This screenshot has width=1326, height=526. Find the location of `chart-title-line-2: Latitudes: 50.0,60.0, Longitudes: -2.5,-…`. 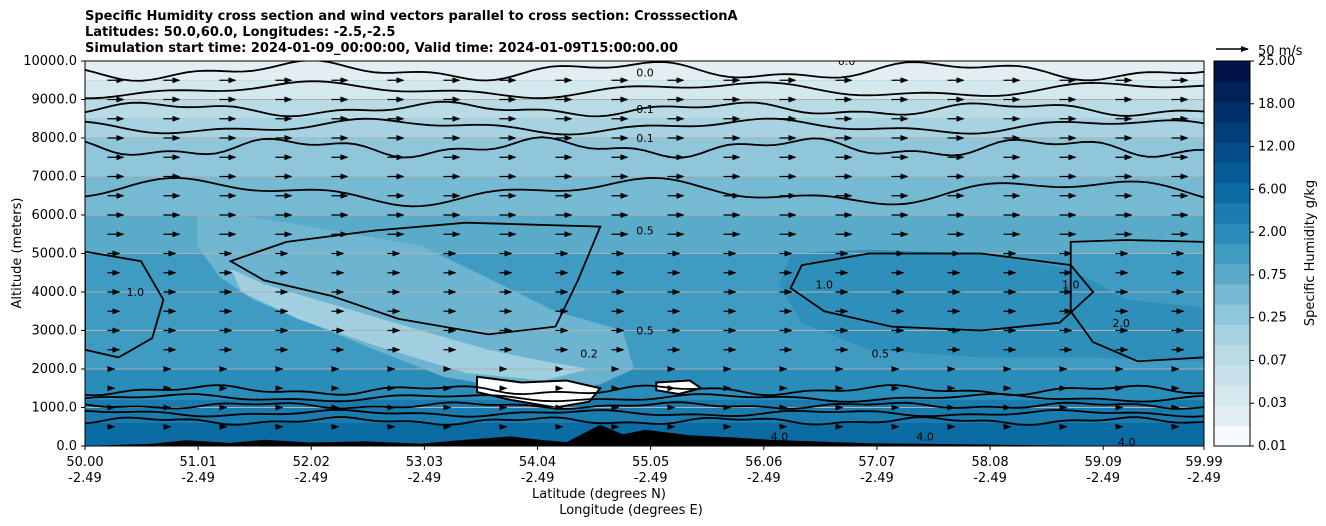

chart-title-line-2: Latitudes: 50.0,60.0, Longitudes: -2.5,-… is located at coordinates (240, 32).